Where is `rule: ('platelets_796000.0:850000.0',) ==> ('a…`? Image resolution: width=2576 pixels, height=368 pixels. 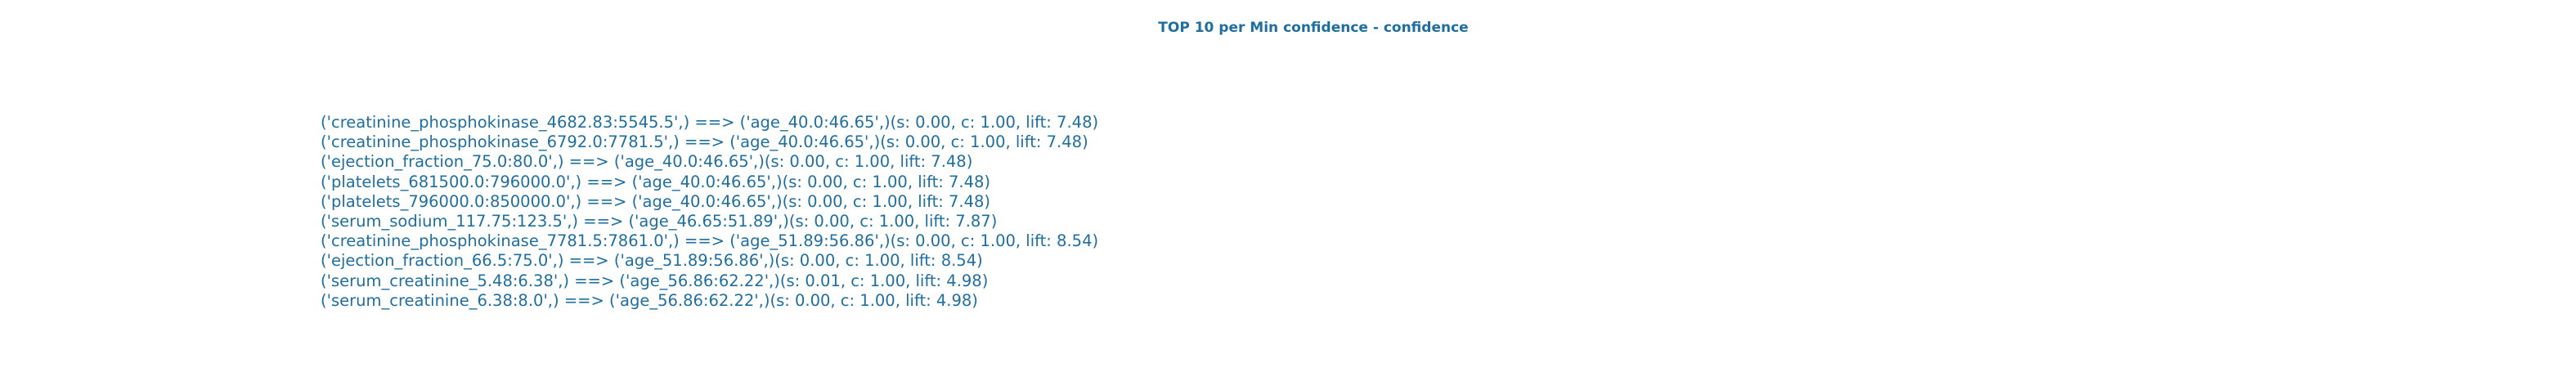 rule: ('platelets_796000.0:850000.0',) ==> ('a… is located at coordinates (656, 201).